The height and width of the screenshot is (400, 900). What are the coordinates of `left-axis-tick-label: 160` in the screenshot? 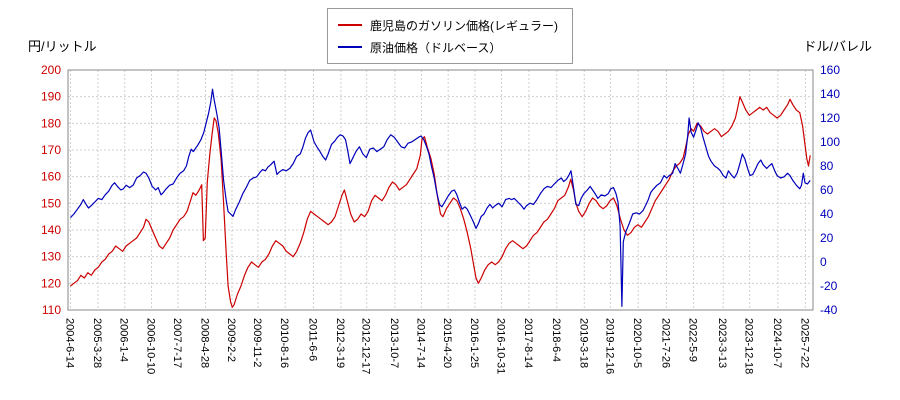 It's located at (51, 177).